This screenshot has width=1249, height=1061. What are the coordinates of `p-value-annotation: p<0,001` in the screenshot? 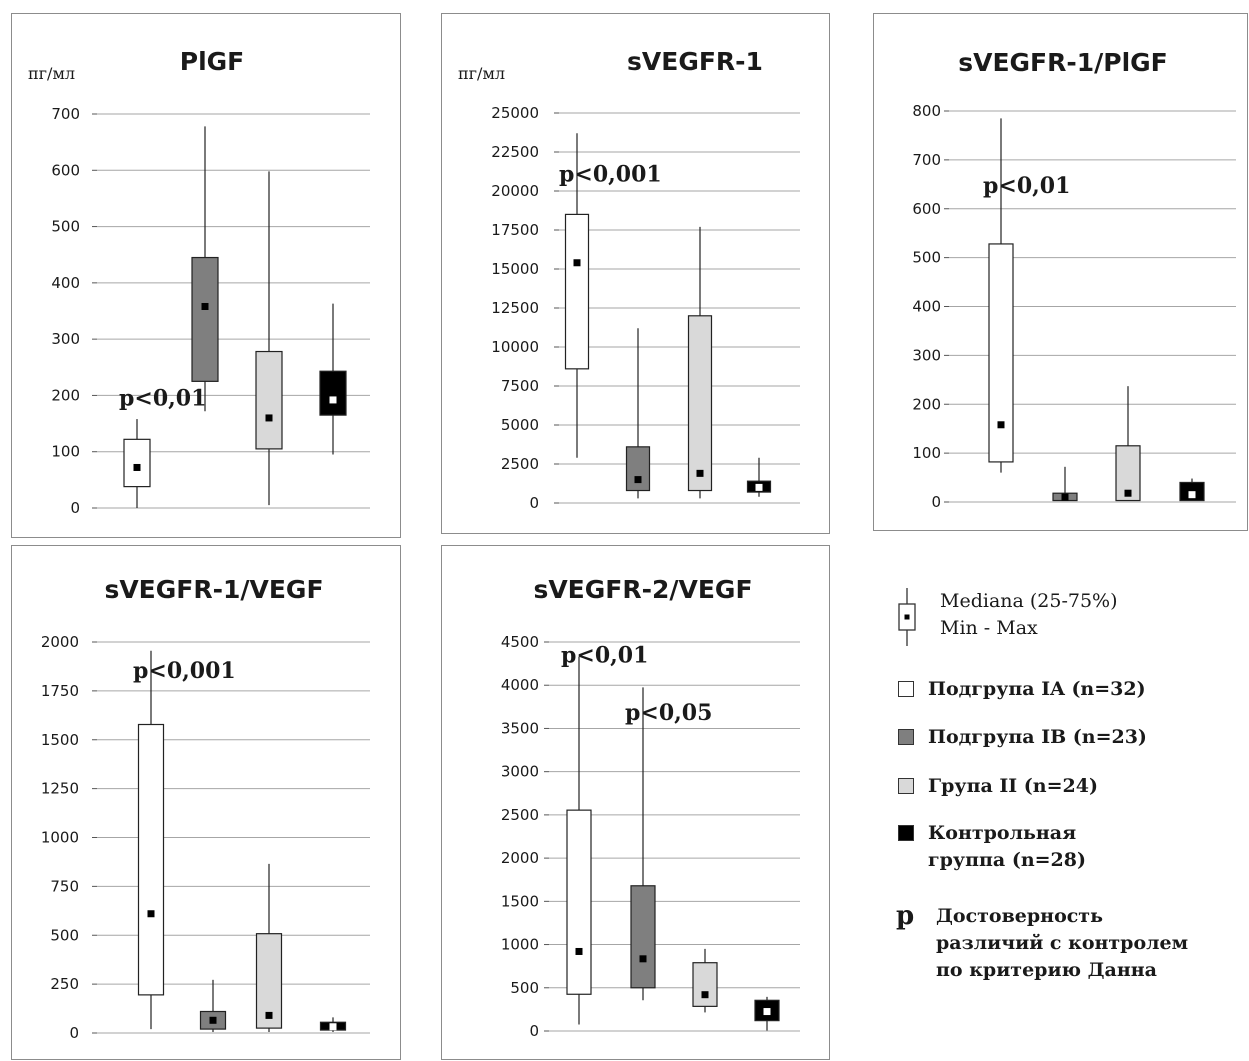 It's located at (184, 671).